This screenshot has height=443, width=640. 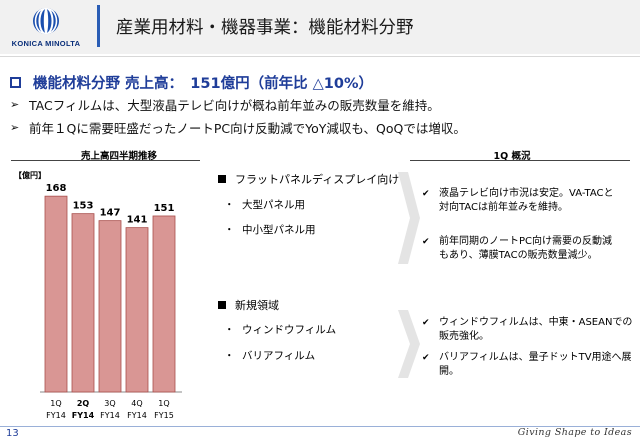 I want to click on segment-heading-flat-panel: フラットパネルディスプレイ向け, so click(x=308, y=179).